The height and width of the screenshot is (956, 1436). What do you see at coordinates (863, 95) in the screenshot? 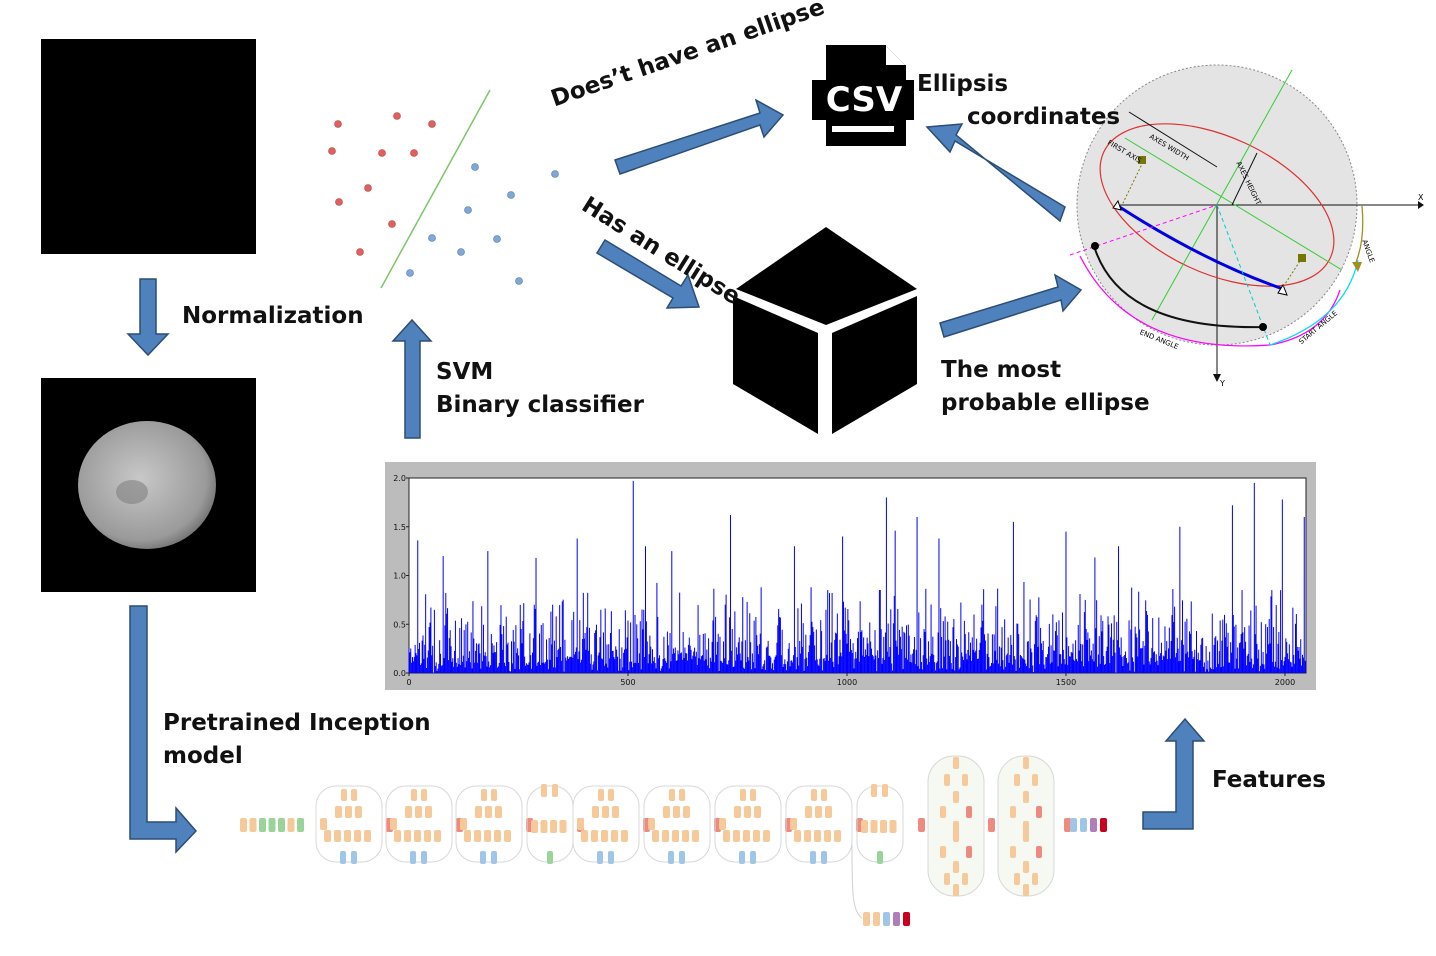
I see `csv-file-icon` at bounding box center [863, 95].